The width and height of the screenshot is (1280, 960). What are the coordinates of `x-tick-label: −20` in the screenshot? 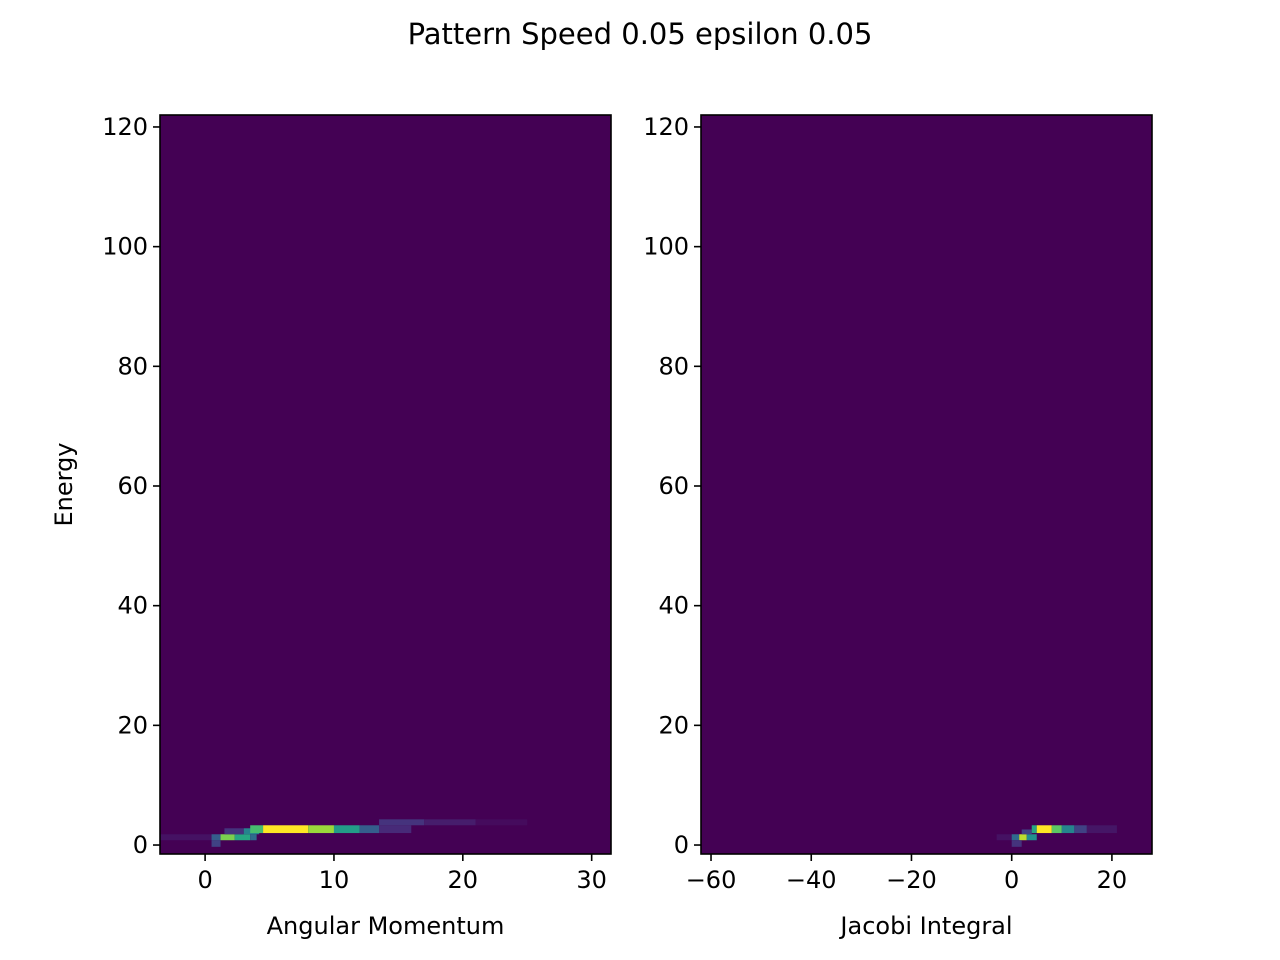 It's located at (911, 880).